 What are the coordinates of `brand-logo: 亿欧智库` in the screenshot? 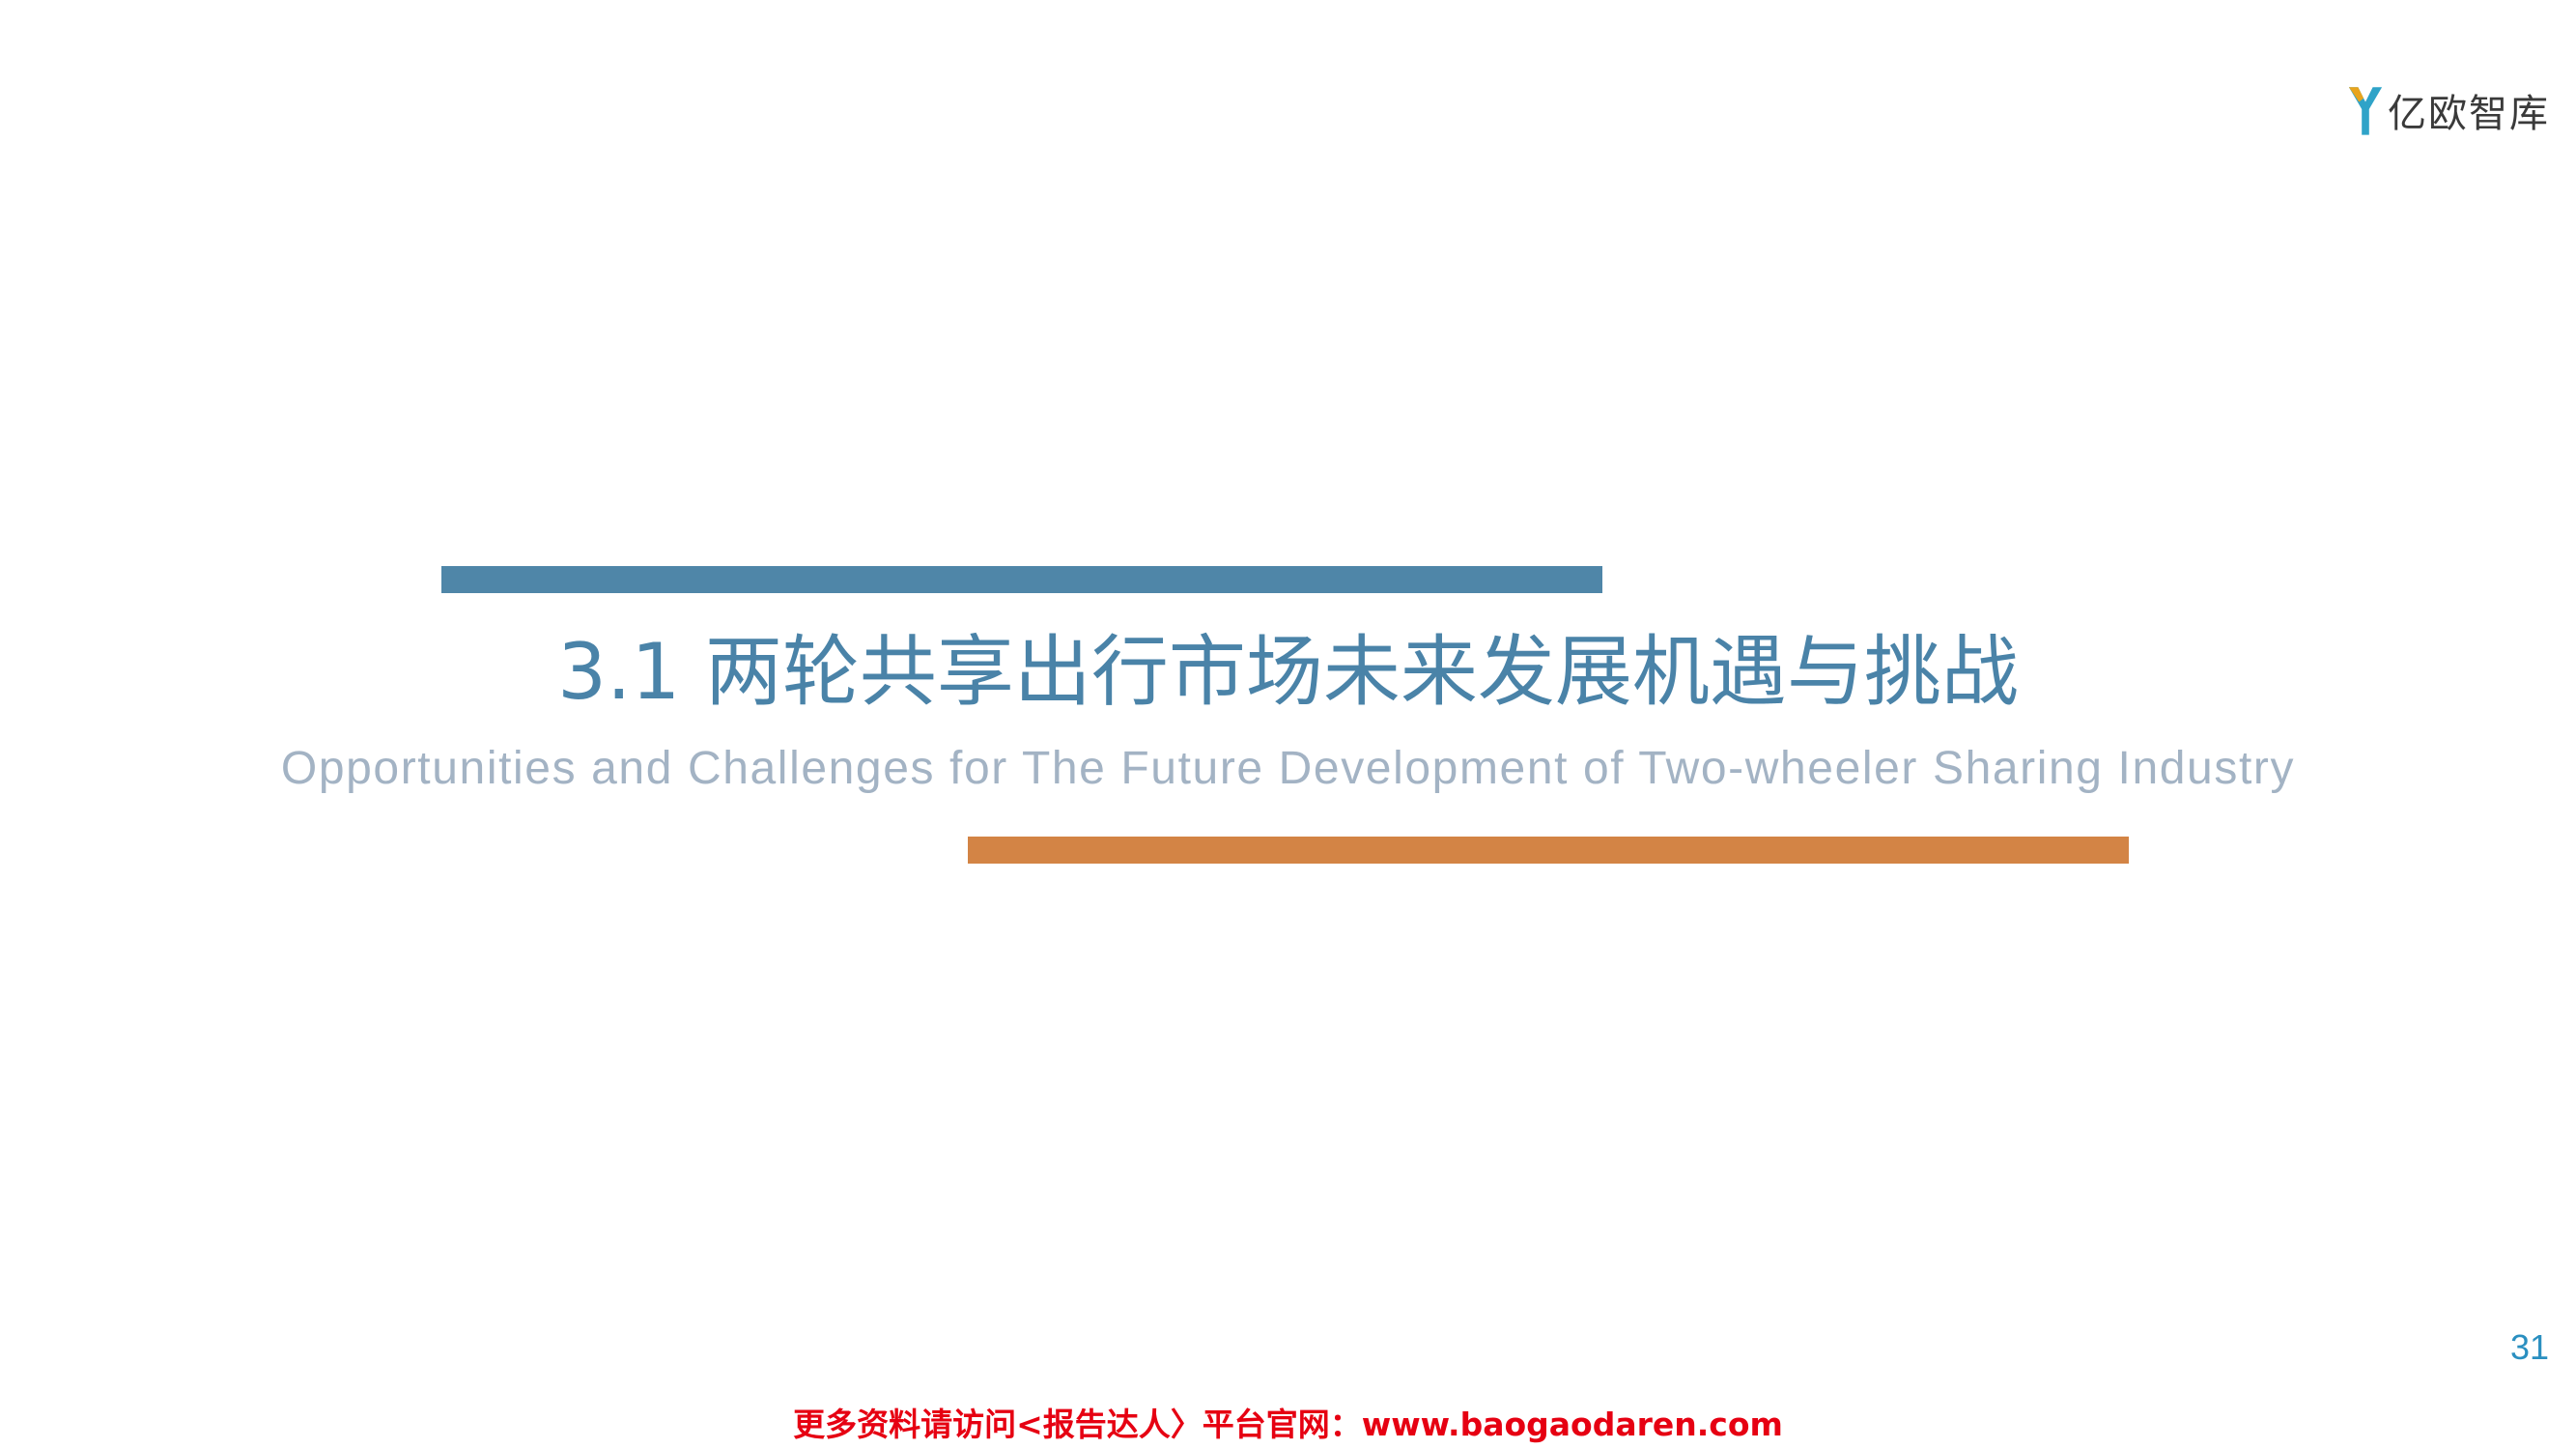 It's located at (2448, 110).